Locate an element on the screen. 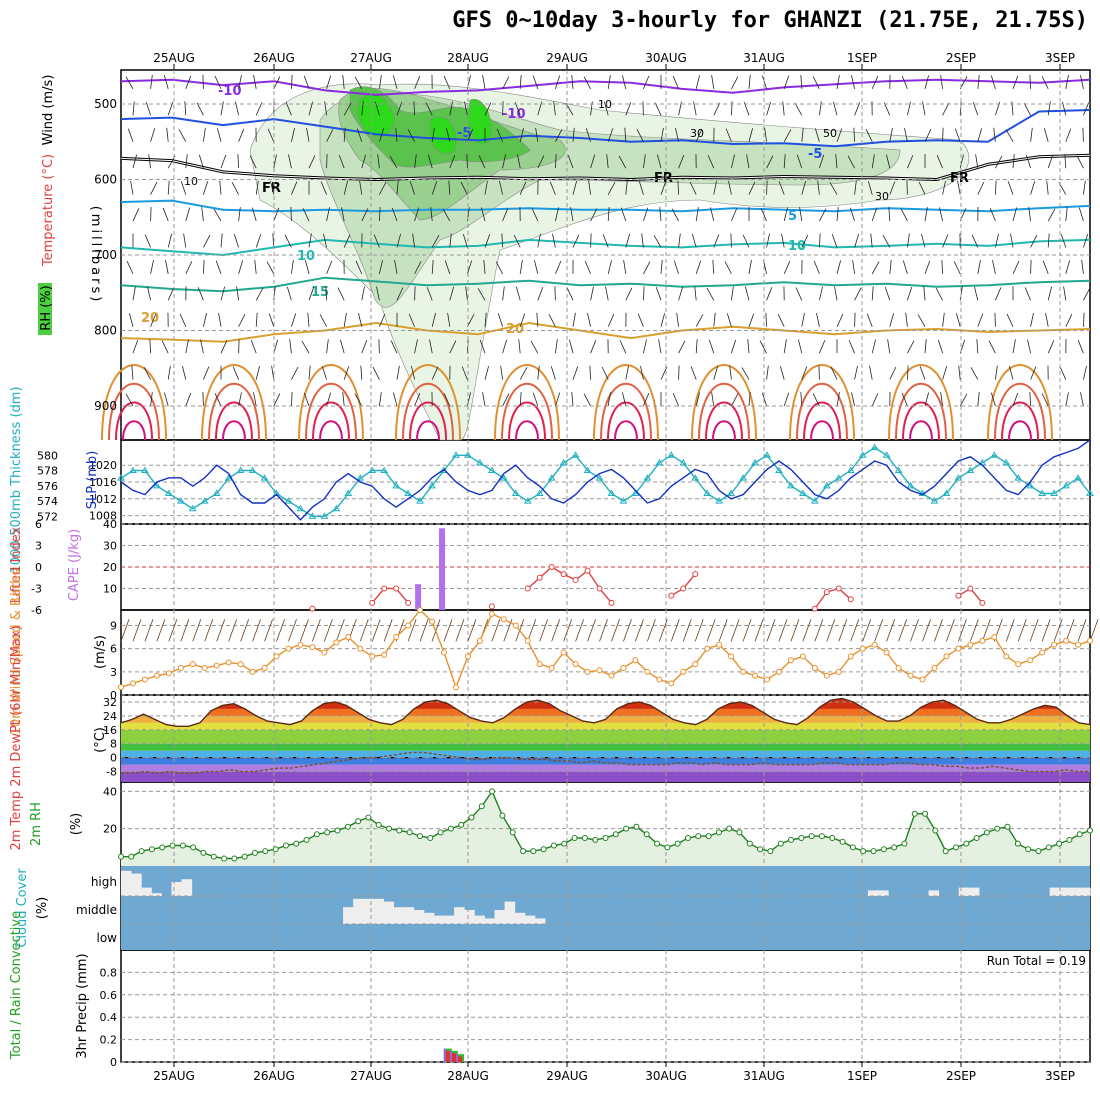 The height and width of the screenshot is (1100, 1100). unit-cloud: (%) is located at coordinates (42, 908).